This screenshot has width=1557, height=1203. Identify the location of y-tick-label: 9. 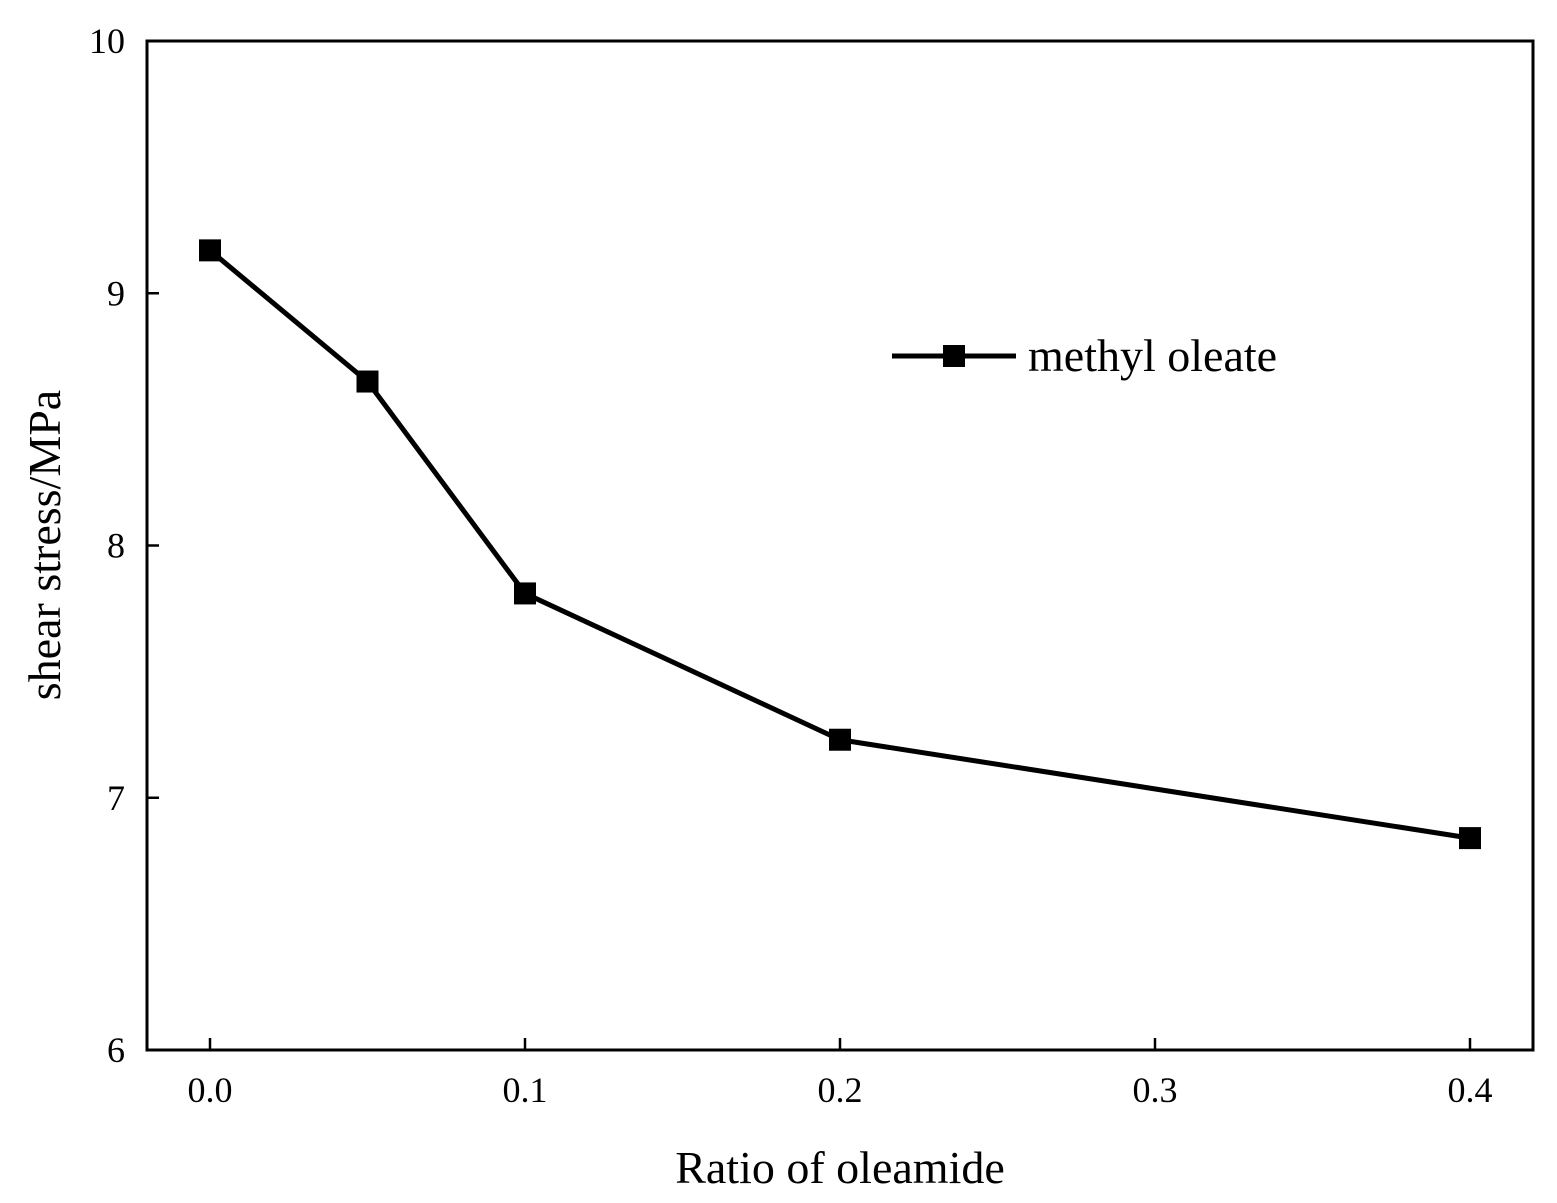
(116, 293).